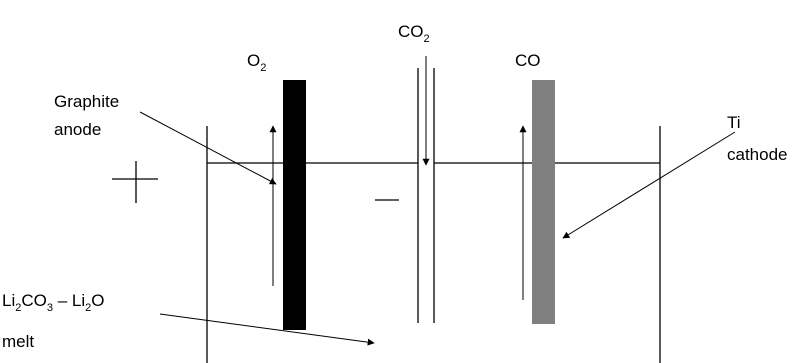 This screenshot has height=363, width=811. What do you see at coordinates (757, 154) in the screenshot?
I see `ti-cathode-label-line2: cathode` at bounding box center [757, 154].